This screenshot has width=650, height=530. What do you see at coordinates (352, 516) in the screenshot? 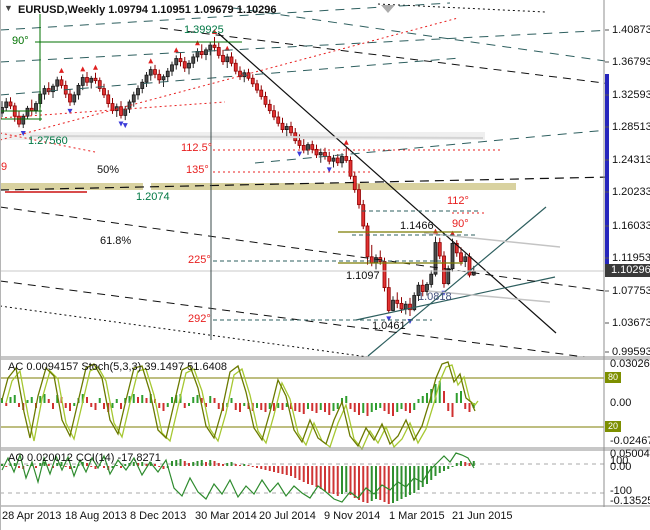
I see `time-axis-label: 9 Nov 2014` at bounding box center [352, 516].